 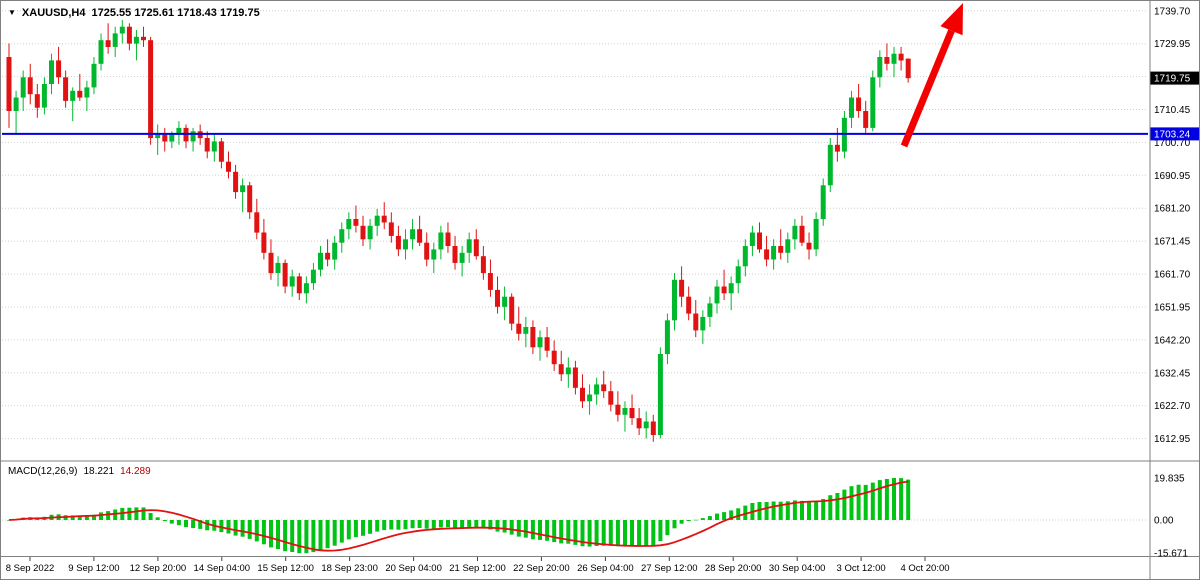 I want to click on time-axis-label: 28 Sep 20:00, so click(x=733, y=568).